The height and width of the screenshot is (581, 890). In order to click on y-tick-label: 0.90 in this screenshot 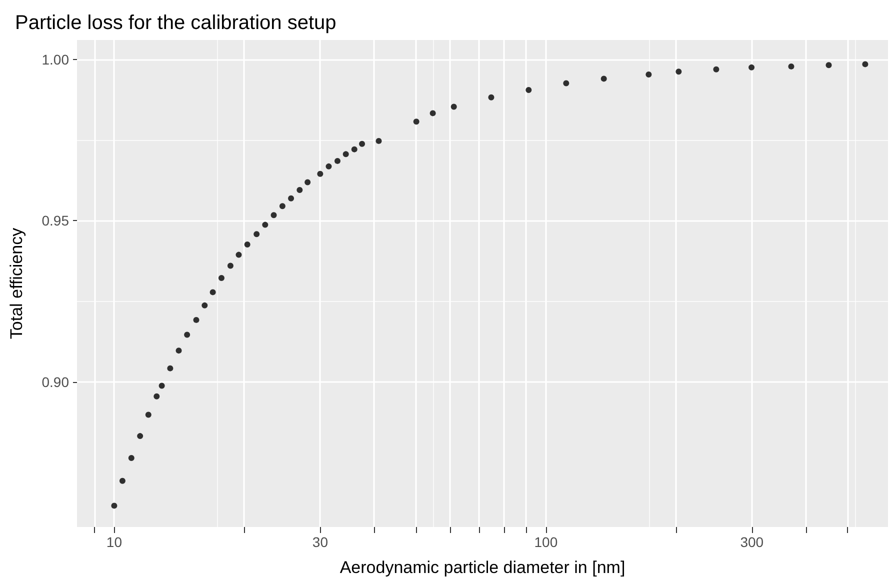, I will do `click(56, 382)`.